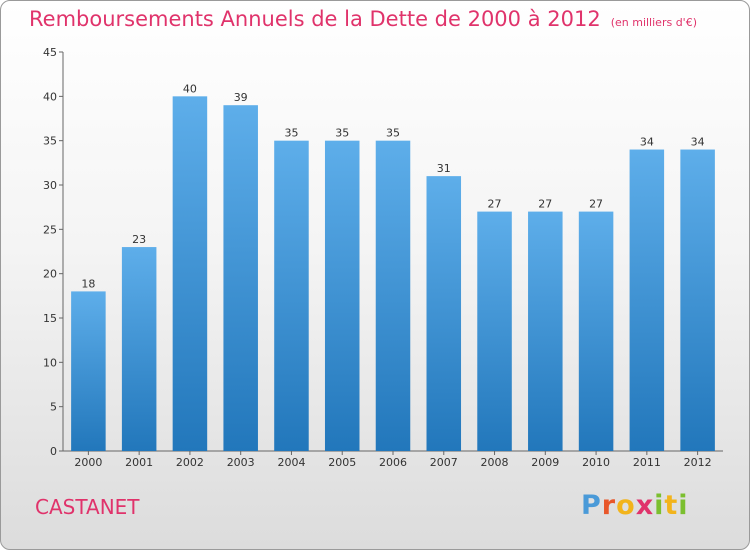  I want to click on proxiti-logo: Proxiti, so click(635, 505).